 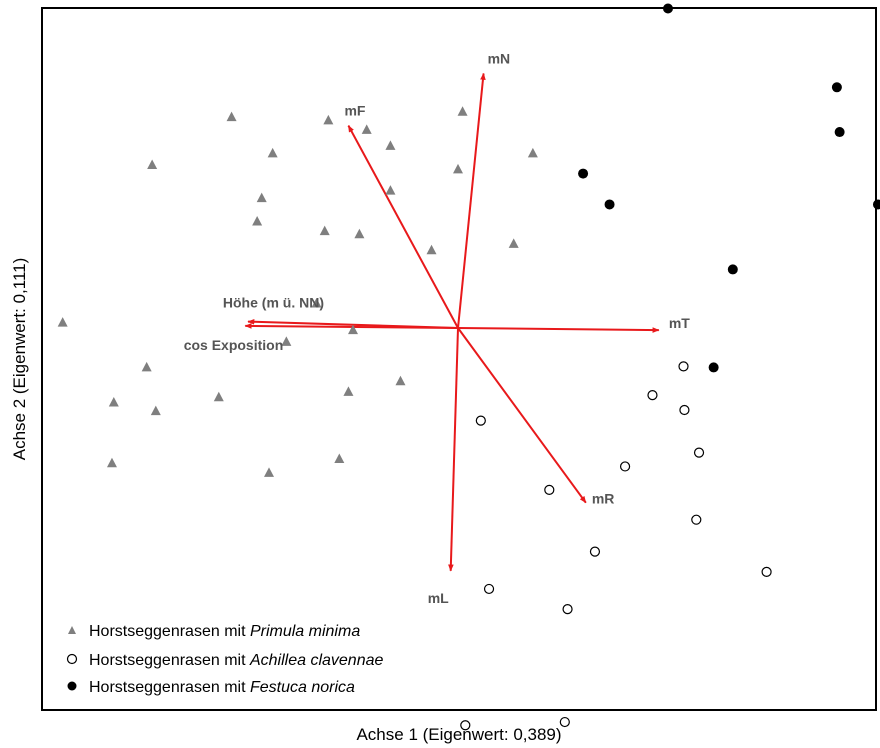 What do you see at coordinates (234, 345) in the screenshot?
I see `vector-label-cos-exposition: cos Exposition` at bounding box center [234, 345].